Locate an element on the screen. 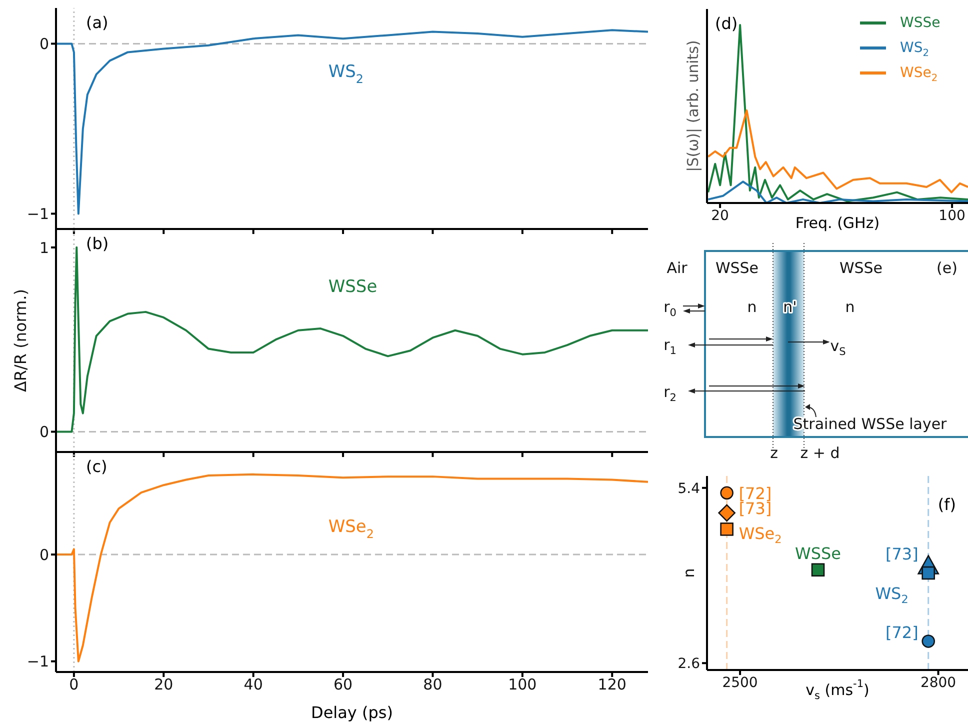 This screenshot has width=968, height=723. y-tick-label: 2.6 is located at coordinates (689, 664).